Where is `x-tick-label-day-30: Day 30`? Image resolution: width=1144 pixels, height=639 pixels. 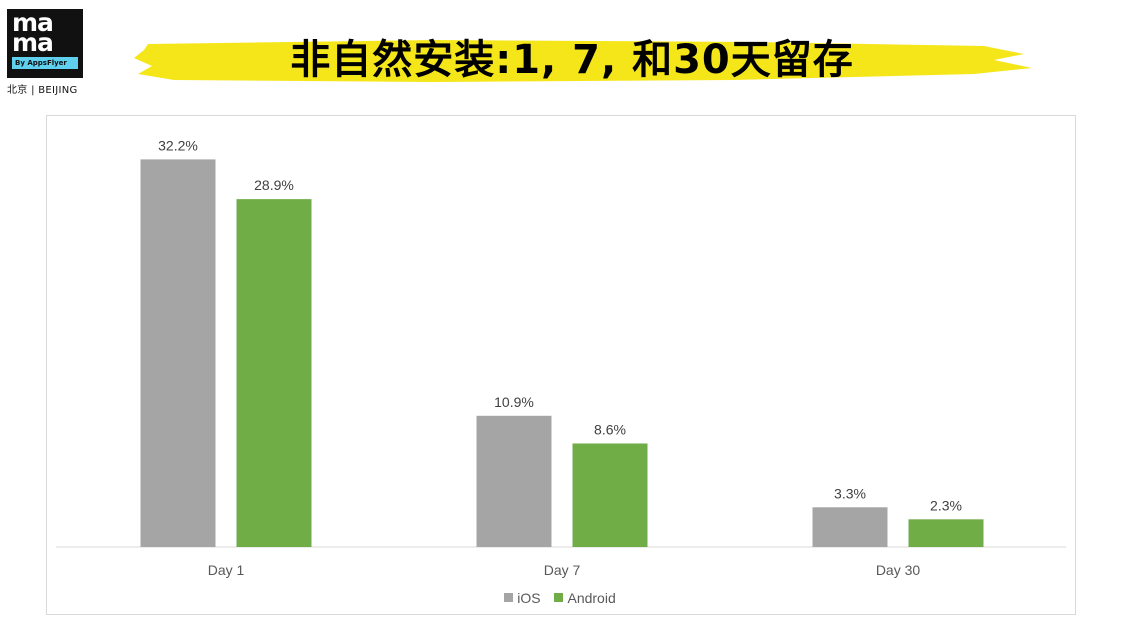
x-tick-label-day-30: Day 30 is located at coordinates (898, 570).